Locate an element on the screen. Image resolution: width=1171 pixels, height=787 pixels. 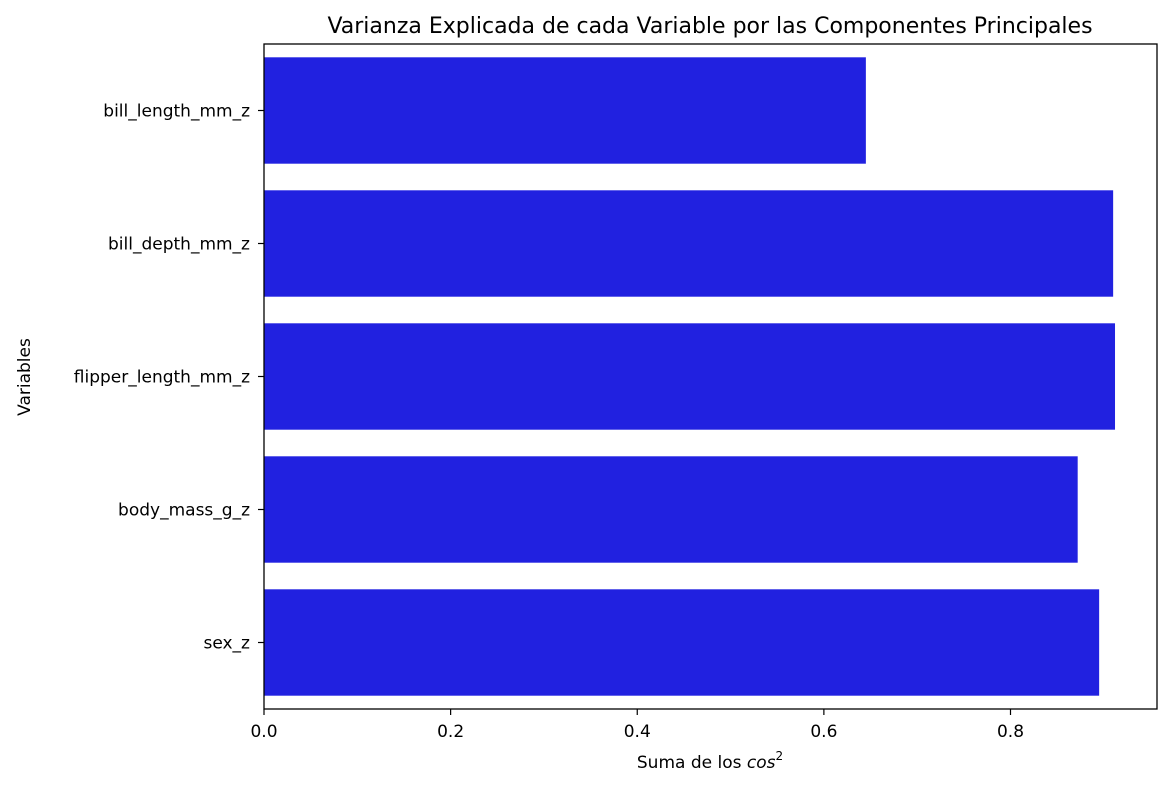
x-tick-label: 0.4 is located at coordinates (637, 732).